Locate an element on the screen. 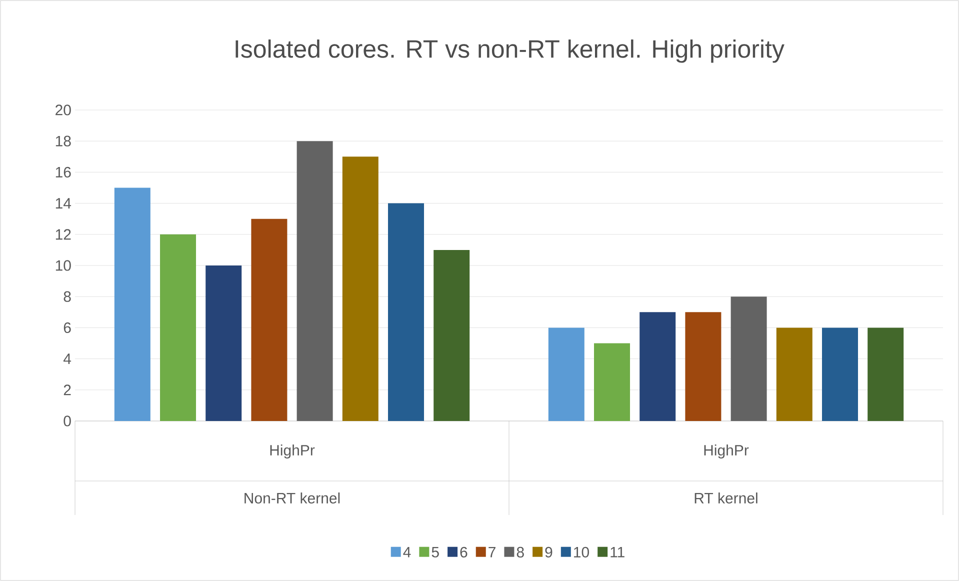 This screenshot has width=959, height=581. legend-label: 10 is located at coordinates (581, 552).